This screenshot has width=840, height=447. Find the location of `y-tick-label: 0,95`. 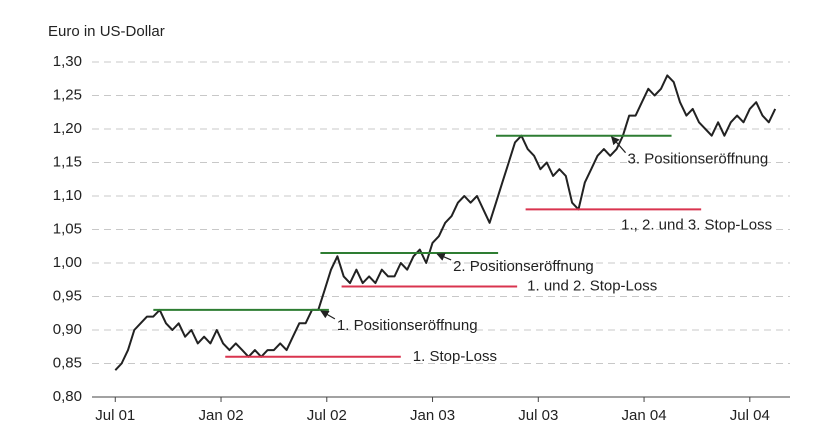

y-tick-label: 0,95 is located at coordinates (67, 295).